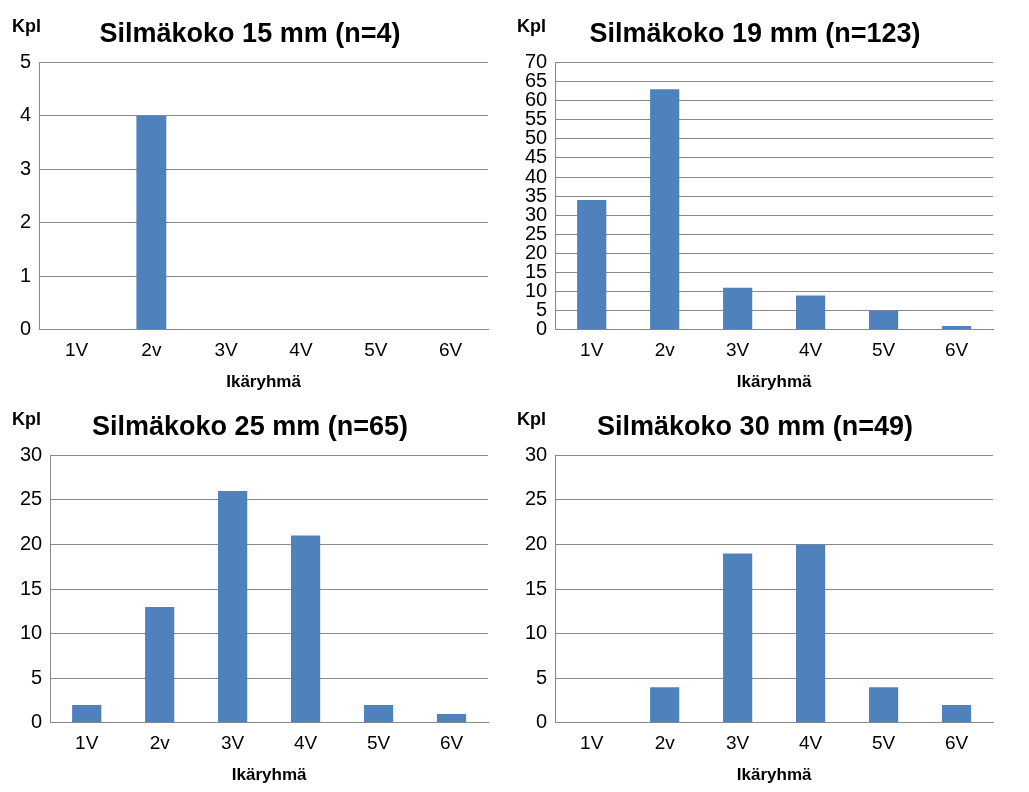 The height and width of the screenshot is (792, 1029). What do you see at coordinates (26, 167) in the screenshot?
I see `y-tick-label: 3` at bounding box center [26, 167].